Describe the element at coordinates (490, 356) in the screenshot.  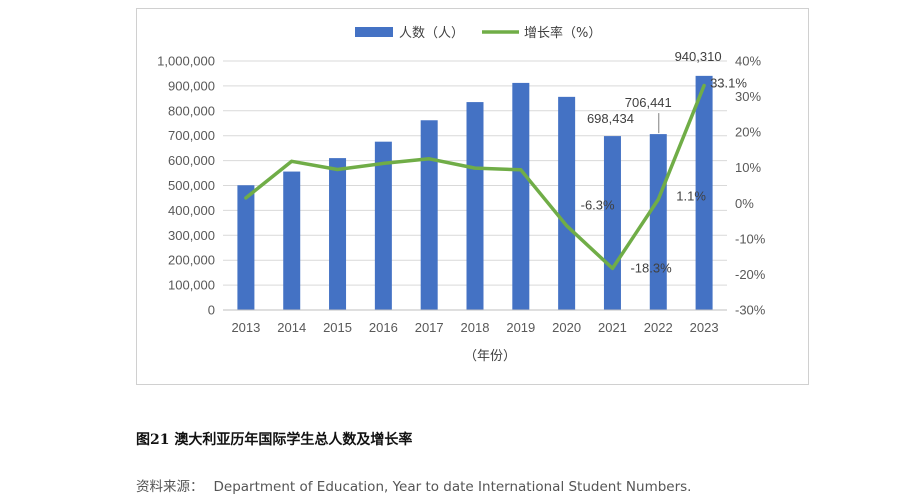
I see `x-axis-title: （年份）` at that location.